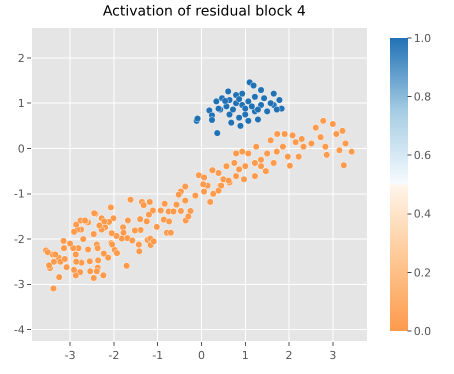  I want to click on color-bar-label: 0.6, so click(423, 155).